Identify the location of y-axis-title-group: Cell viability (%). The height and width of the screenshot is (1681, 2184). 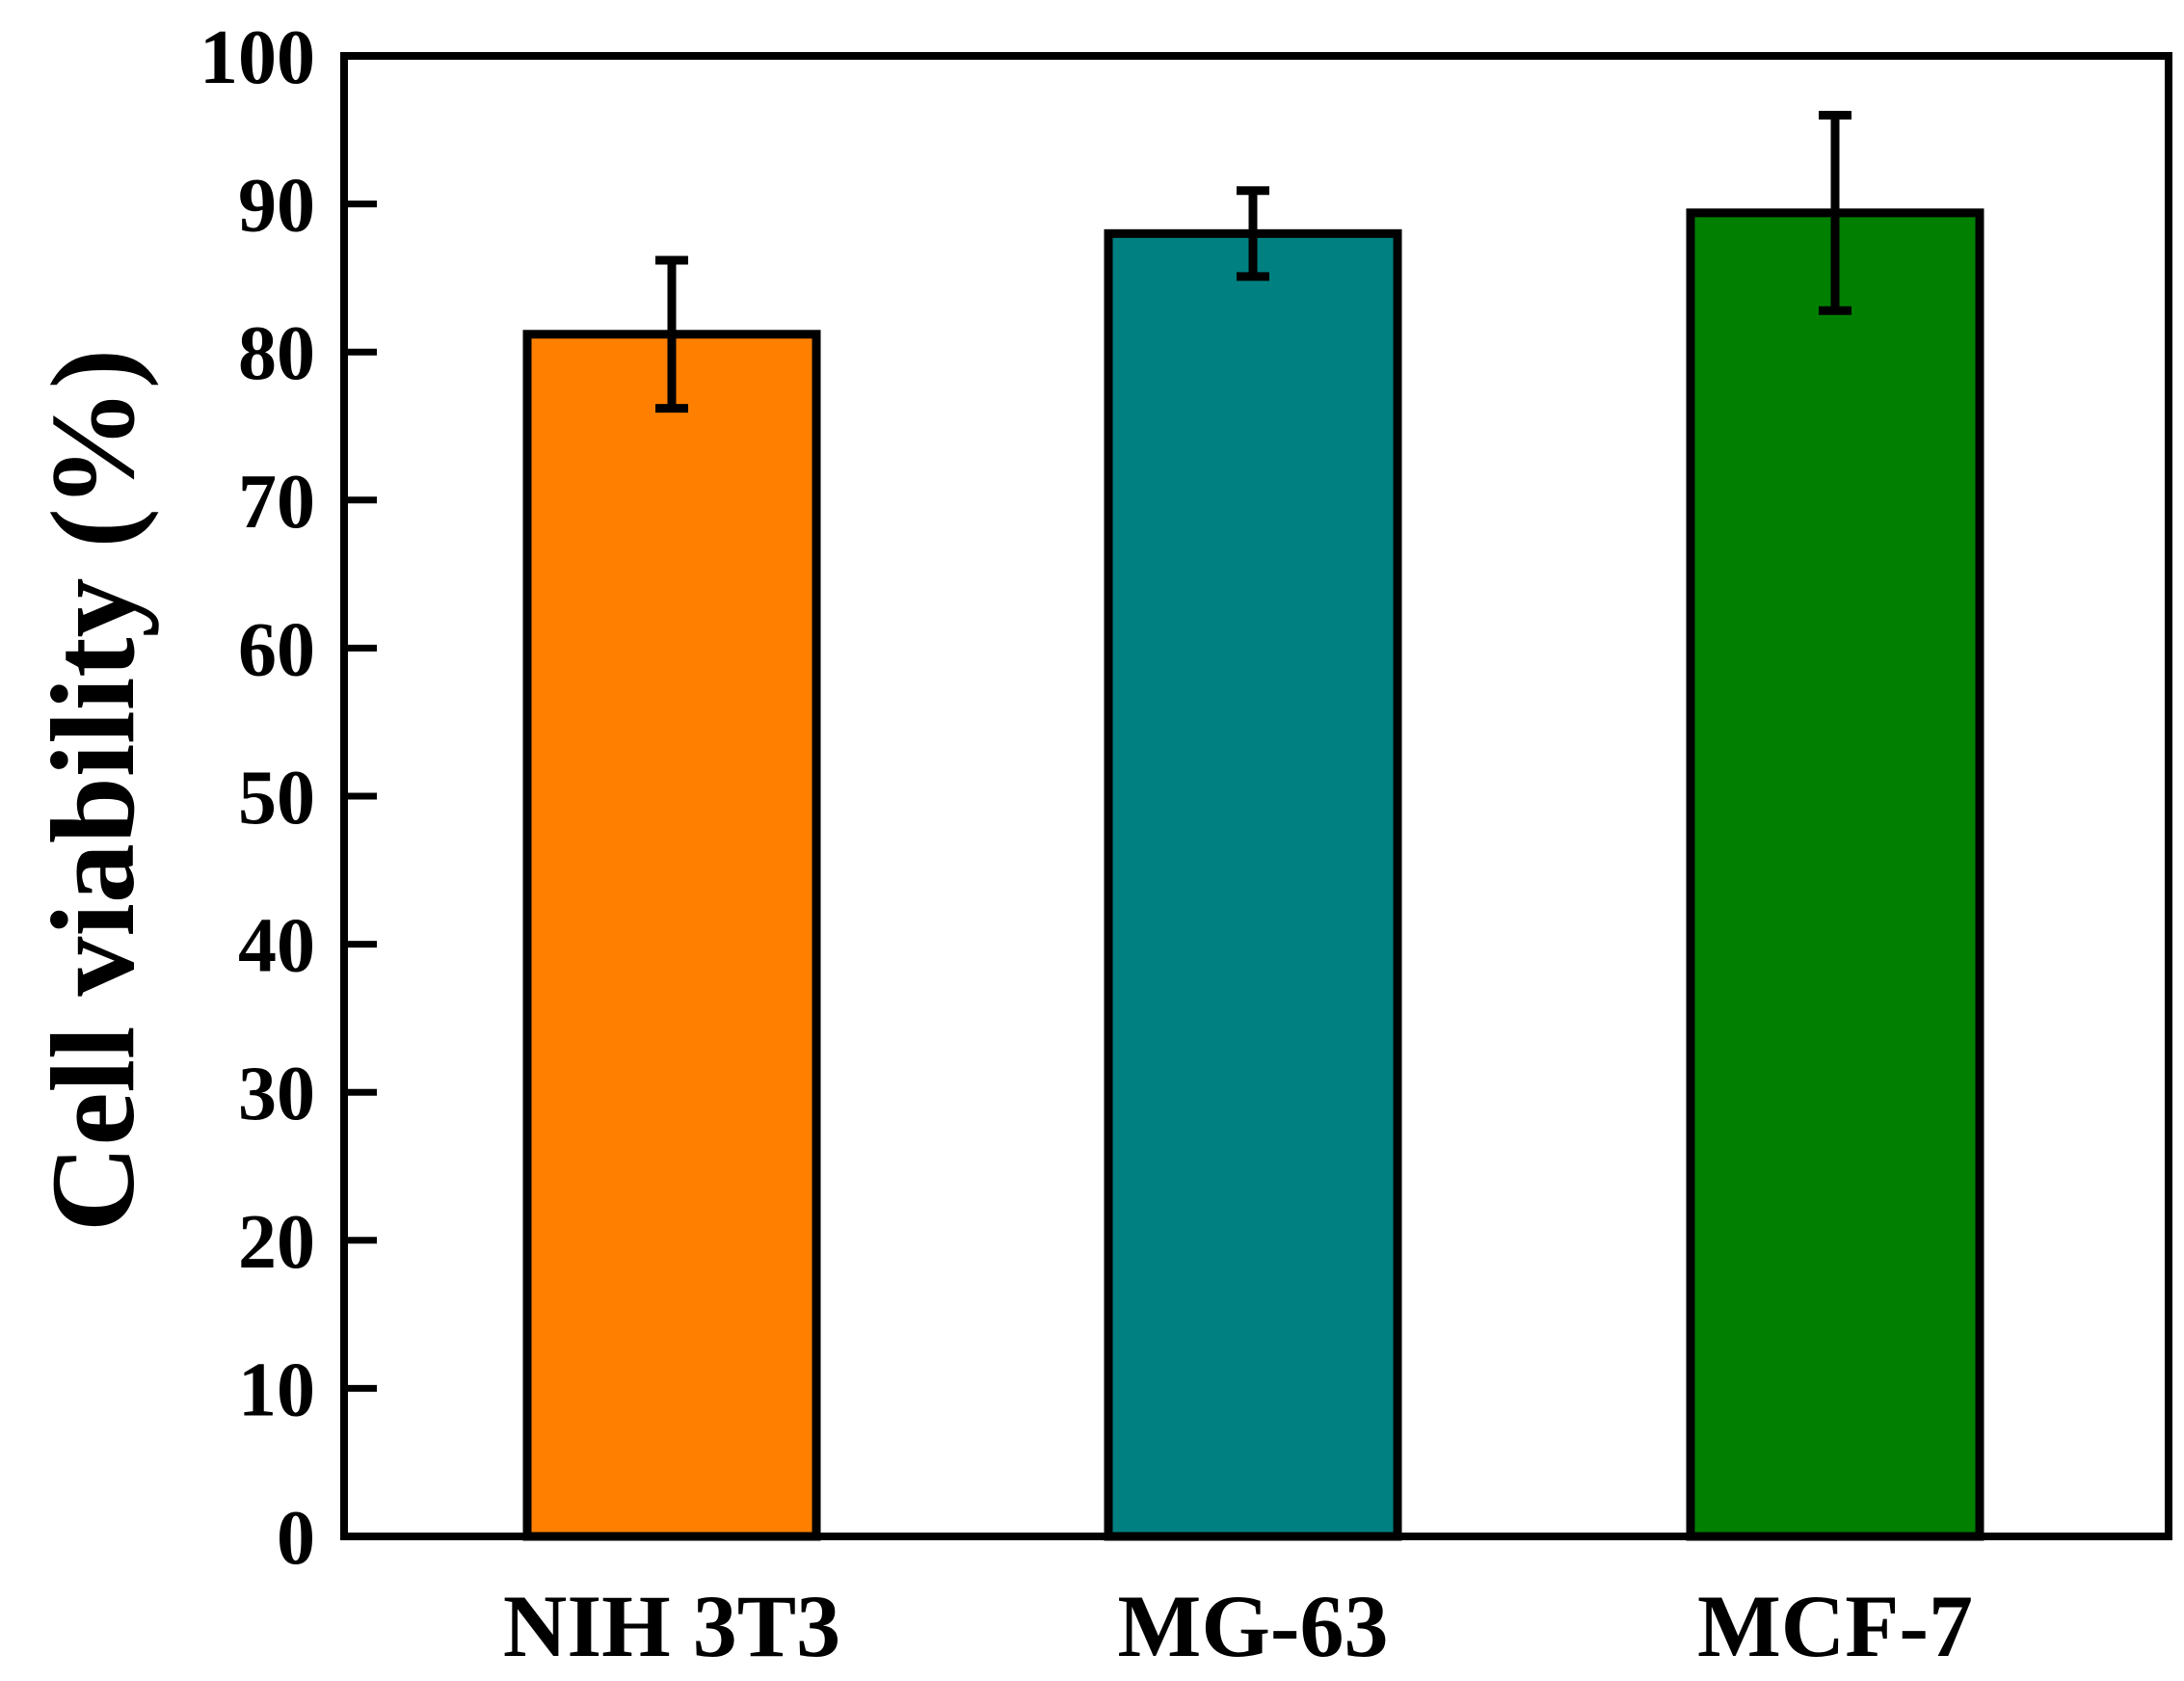
(93, 790).